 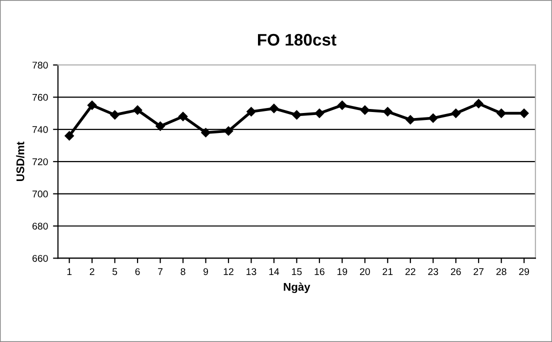 What do you see at coordinates (92, 271) in the screenshot?
I see `x-tick-label: 2` at bounding box center [92, 271].